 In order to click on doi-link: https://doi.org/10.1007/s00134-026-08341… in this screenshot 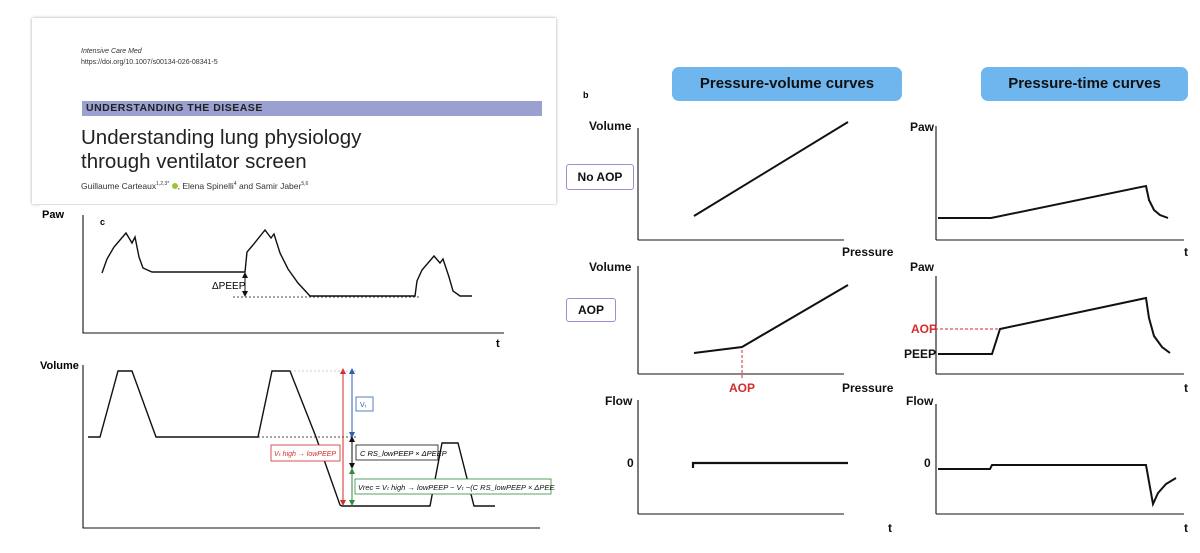, I will do `click(149, 62)`.